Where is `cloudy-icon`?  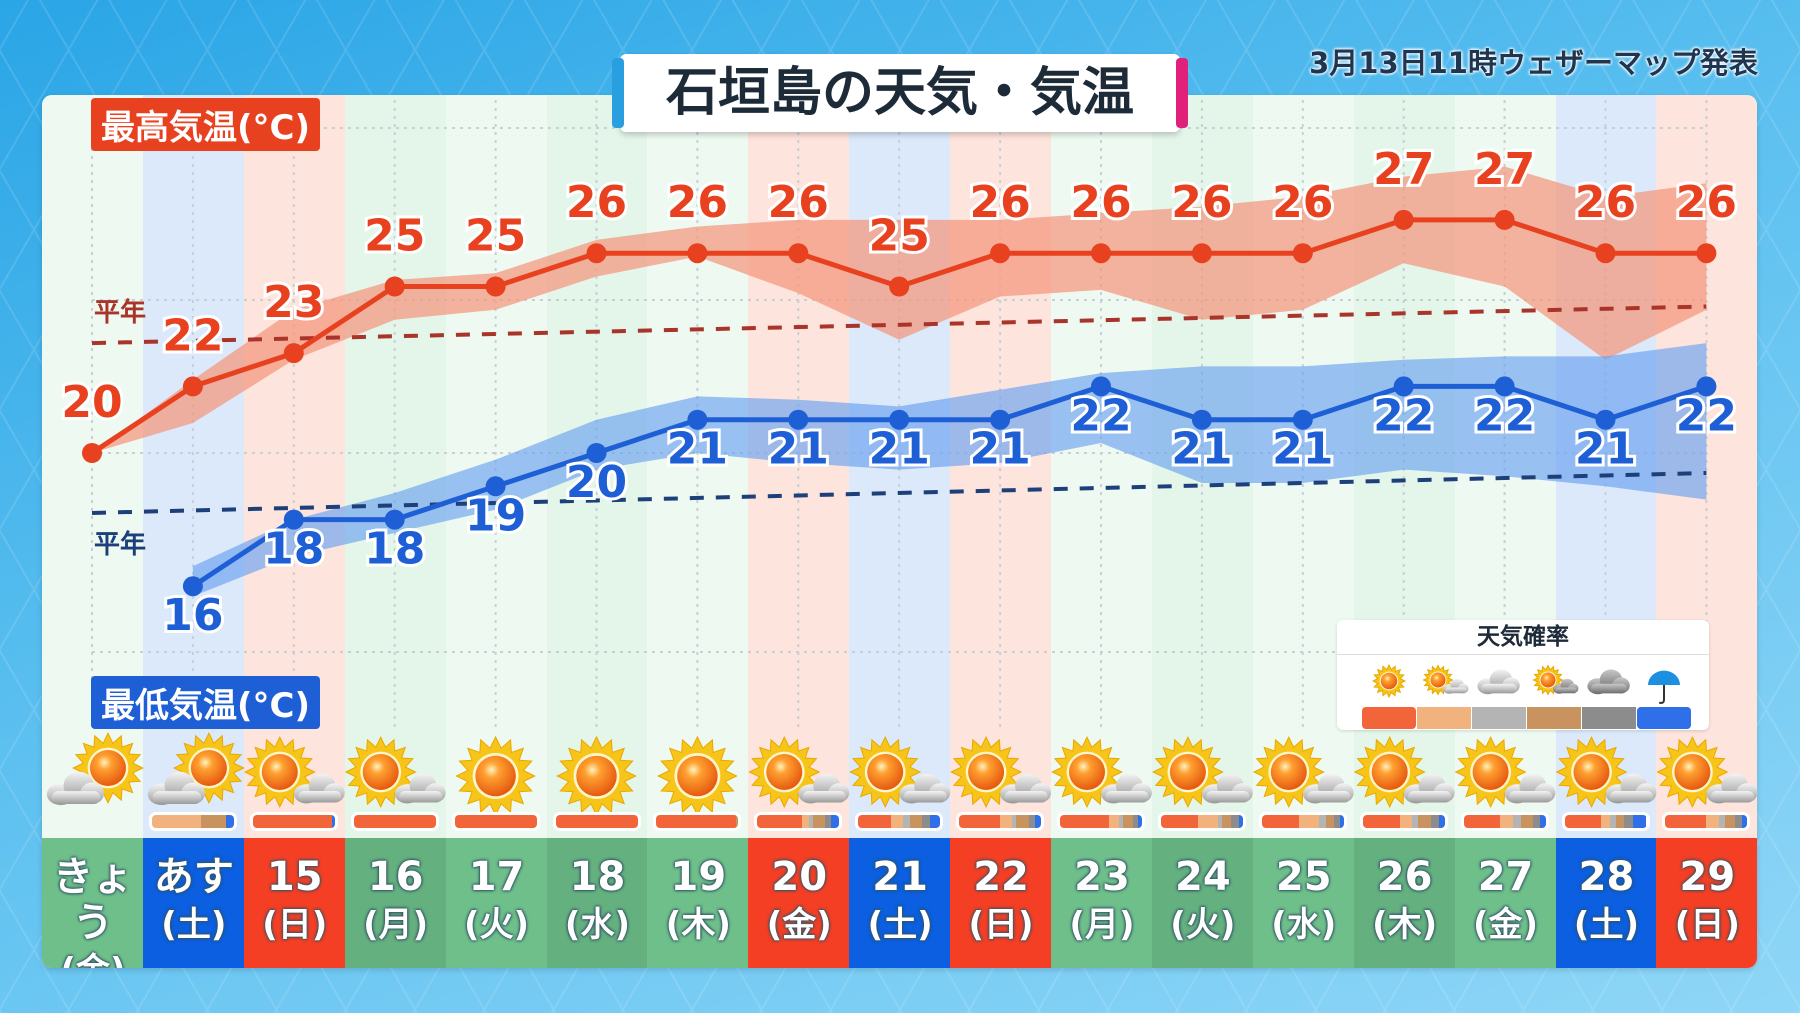 cloudy-icon is located at coordinates (1498, 682).